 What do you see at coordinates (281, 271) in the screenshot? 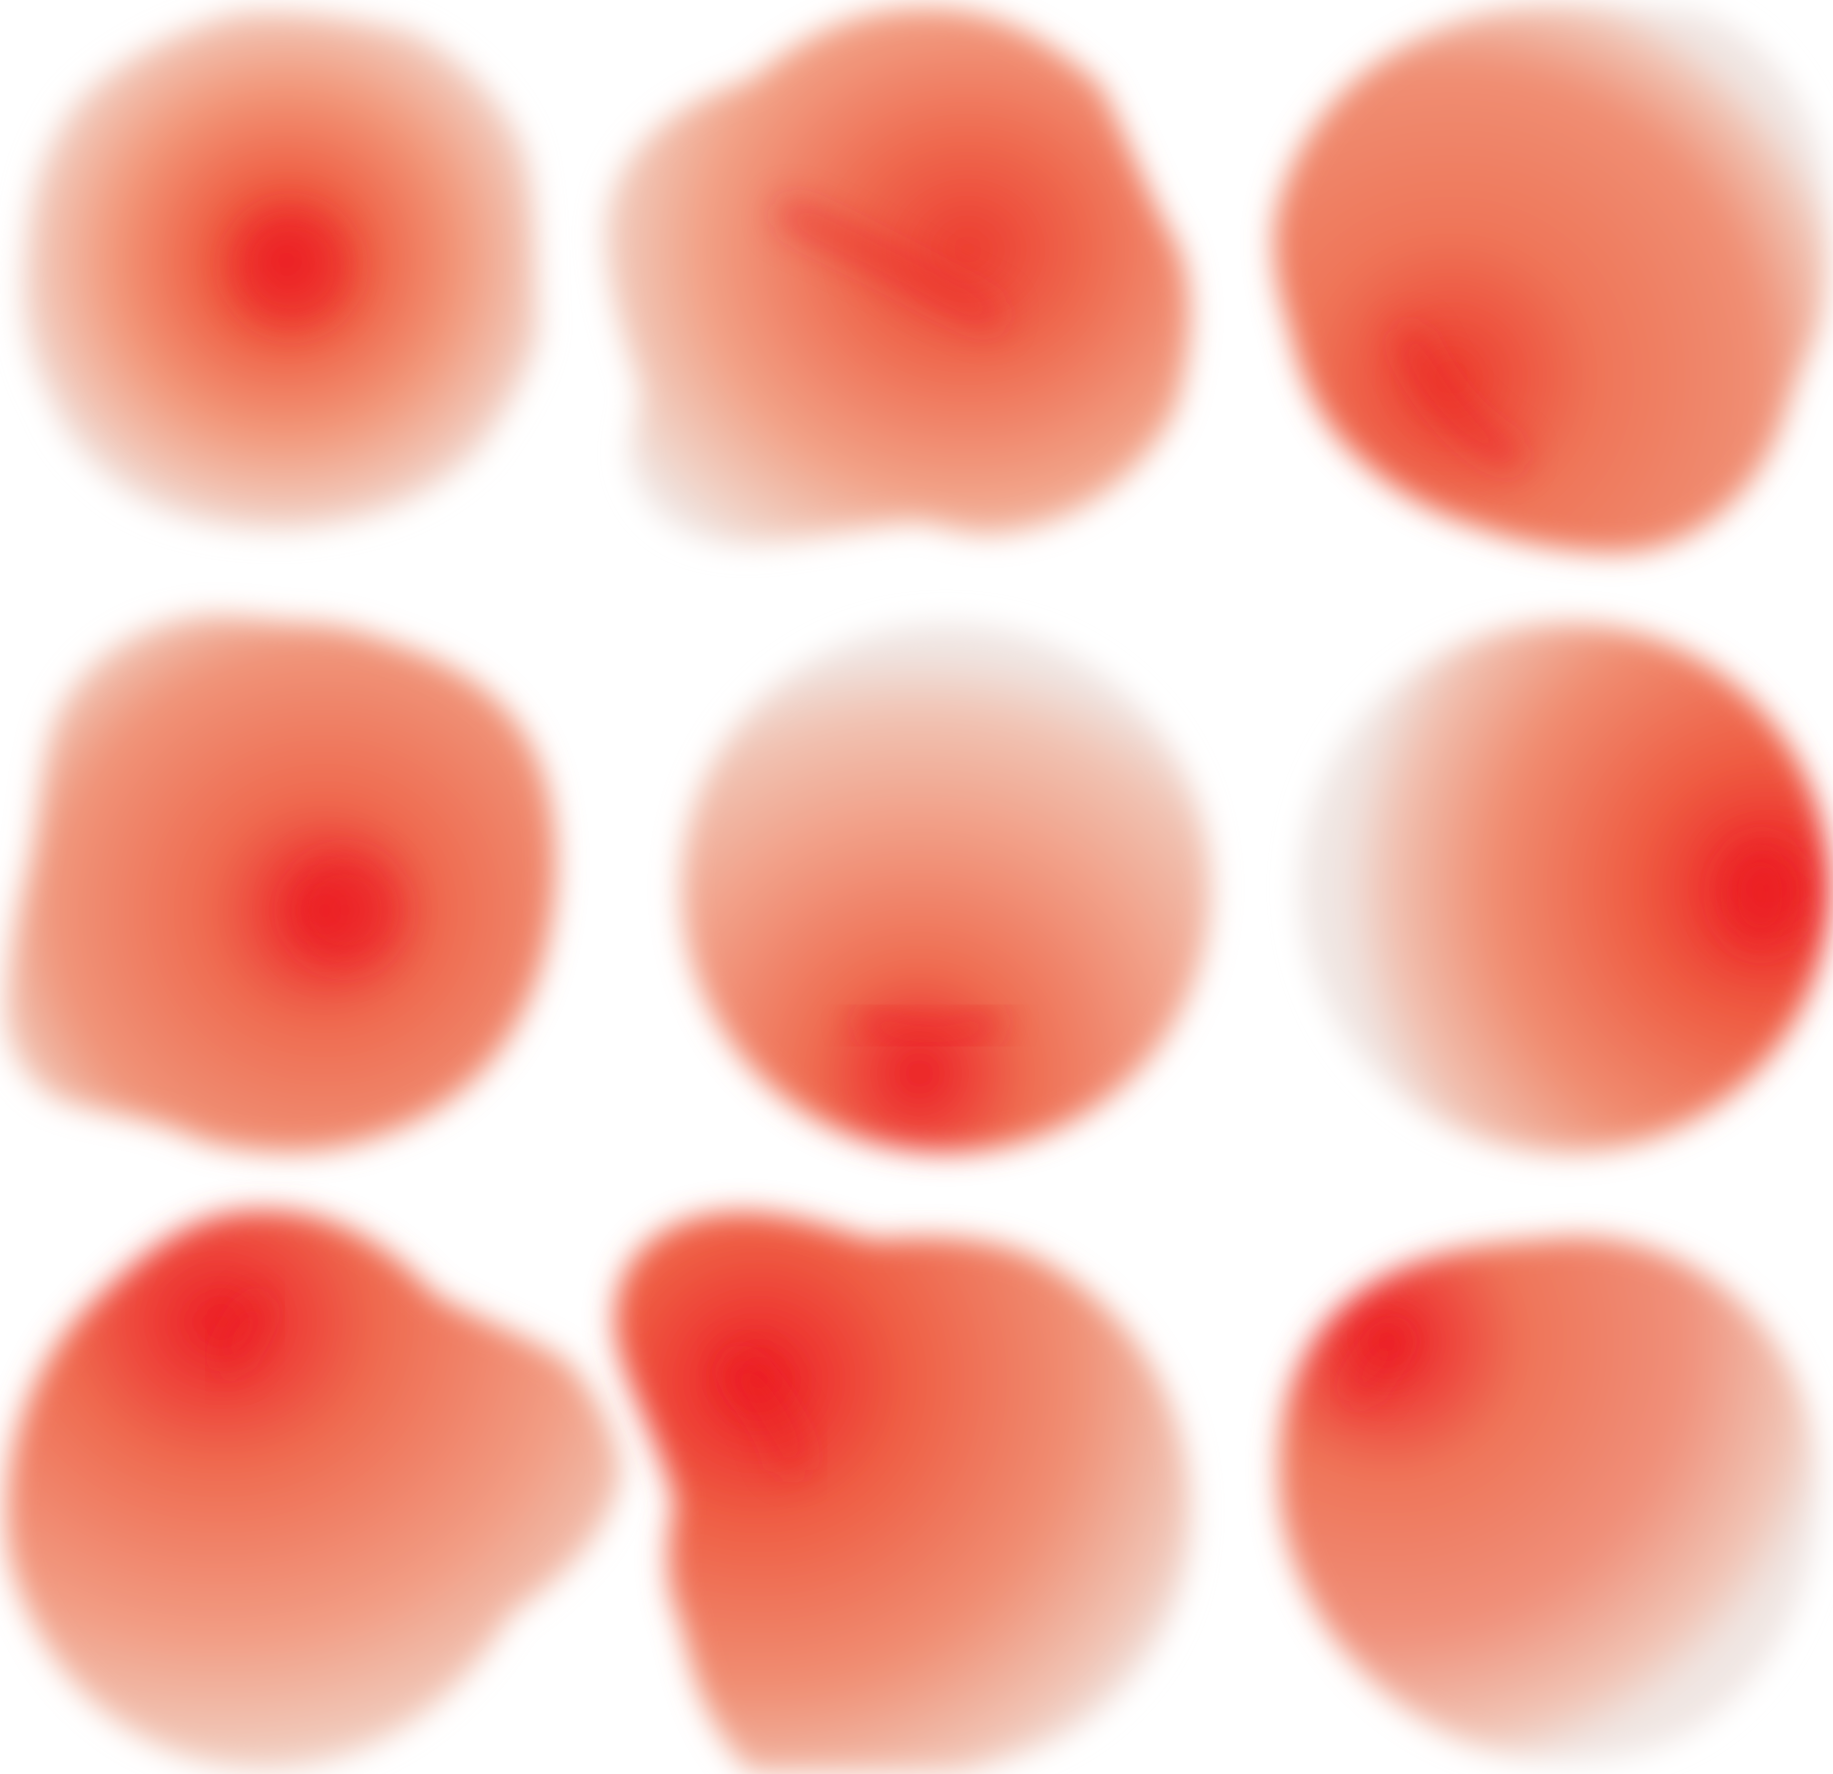
I see `blob-r1-c1` at bounding box center [281, 271].